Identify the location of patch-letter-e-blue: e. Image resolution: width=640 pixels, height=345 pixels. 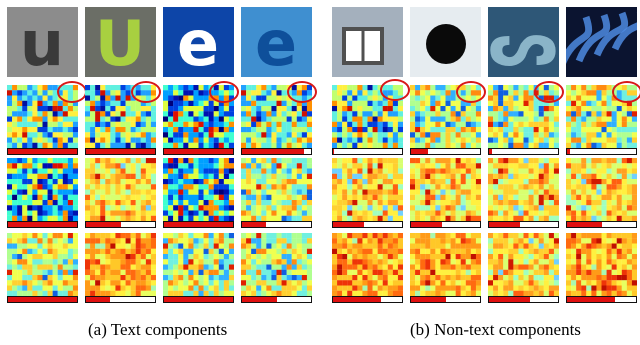
(198, 42).